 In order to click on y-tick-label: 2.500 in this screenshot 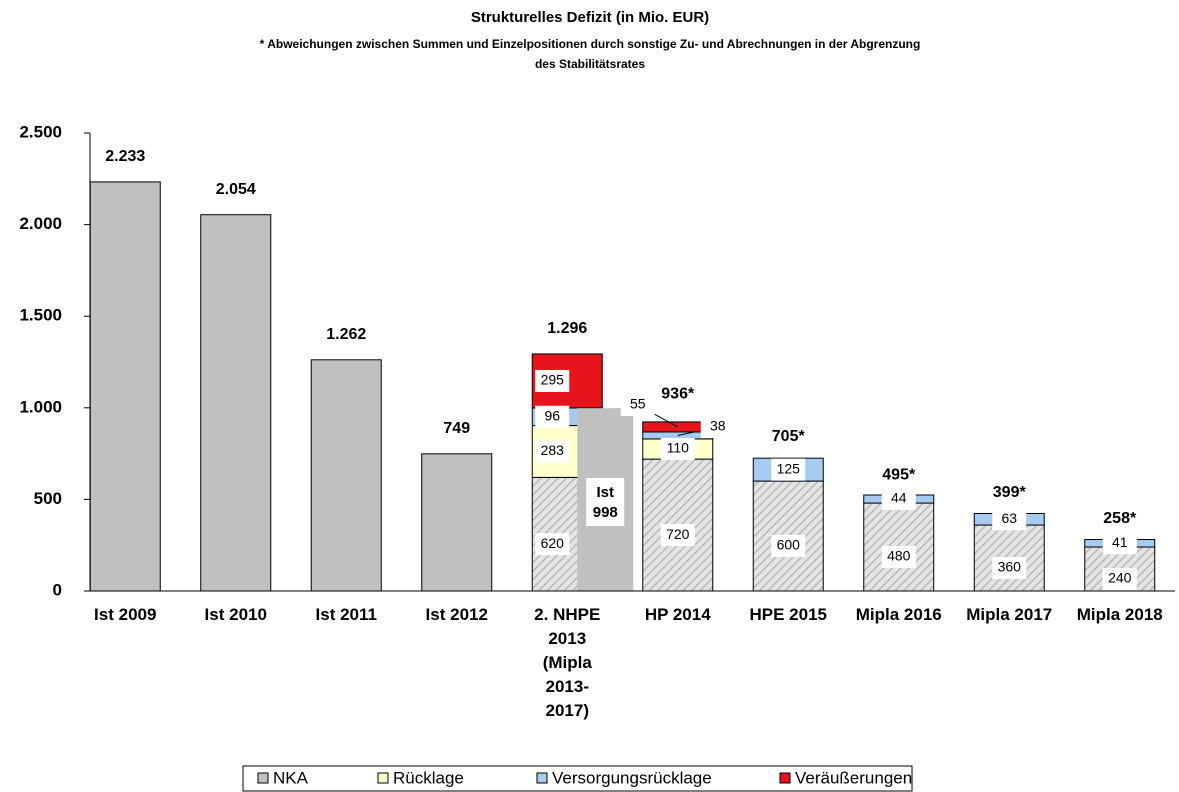, I will do `click(40, 131)`.